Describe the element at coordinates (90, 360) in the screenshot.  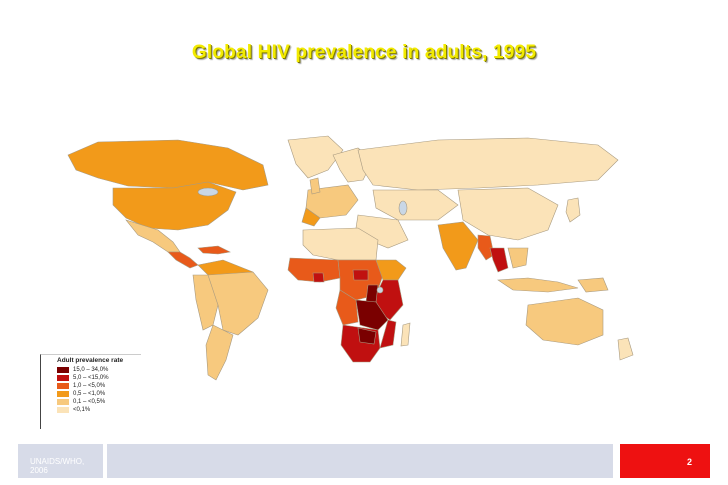
I see `legend-title: Adult prevalence rate` at that location.